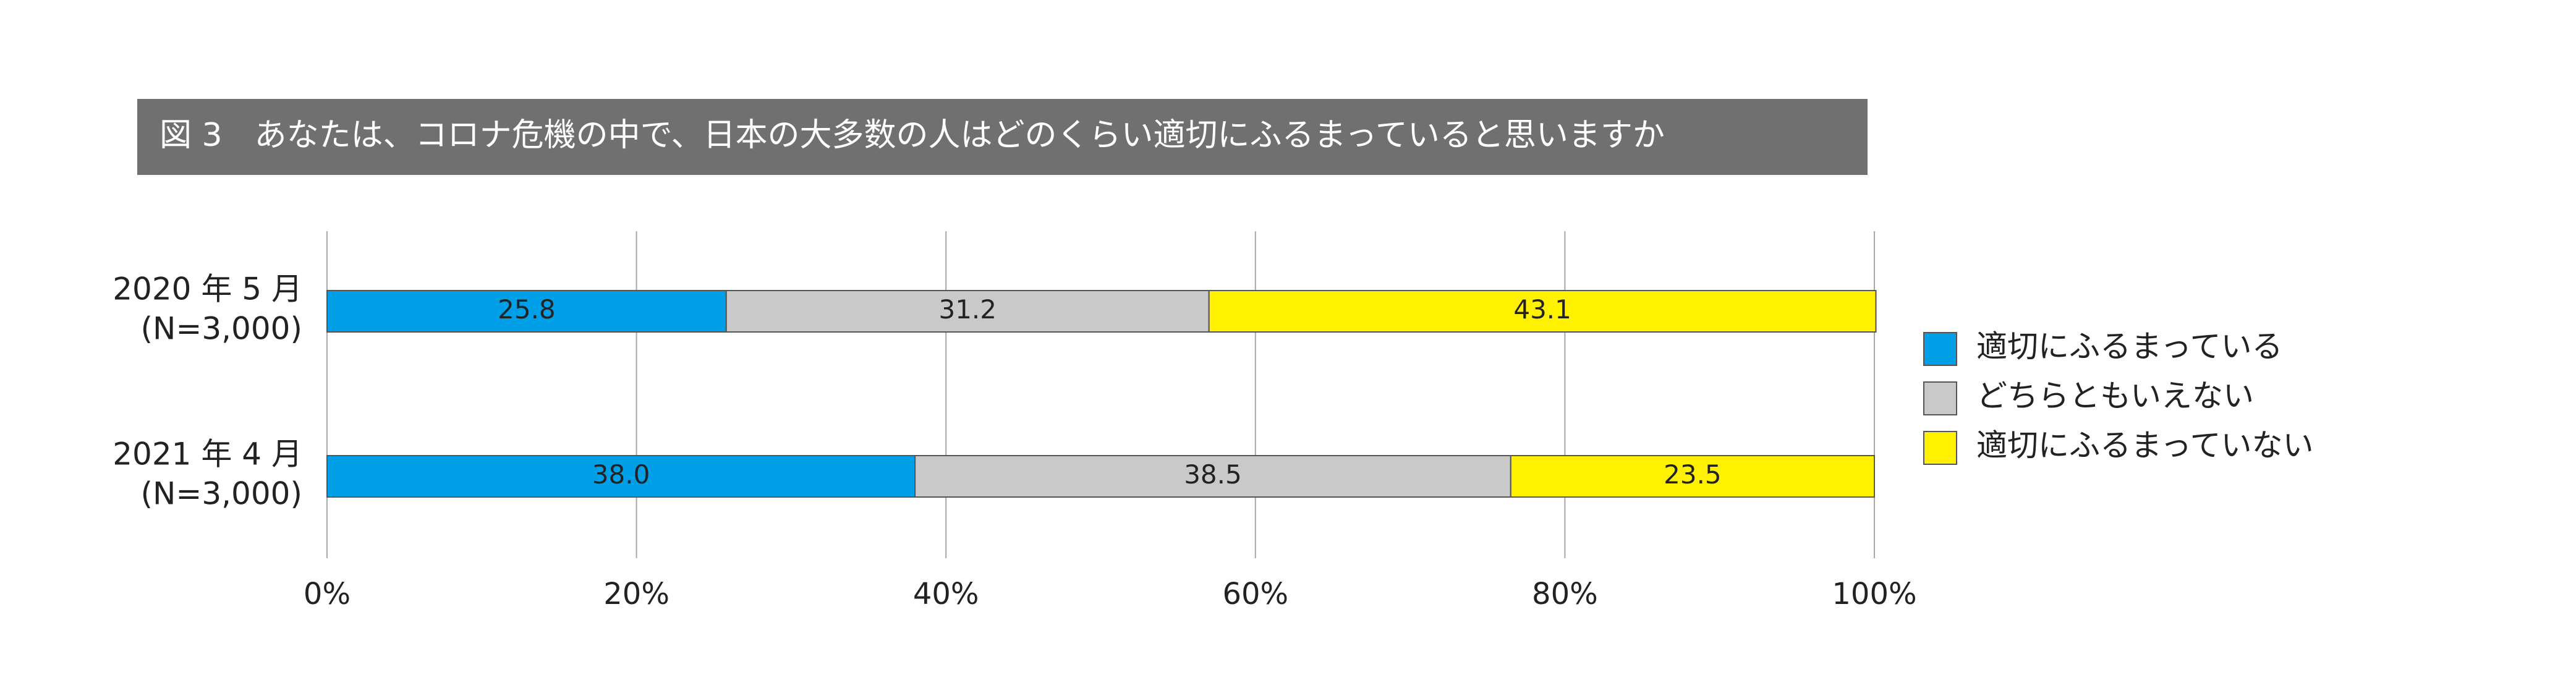 This screenshot has width=2576, height=693. I want to click on data-label: 31.2, so click(967, 310).